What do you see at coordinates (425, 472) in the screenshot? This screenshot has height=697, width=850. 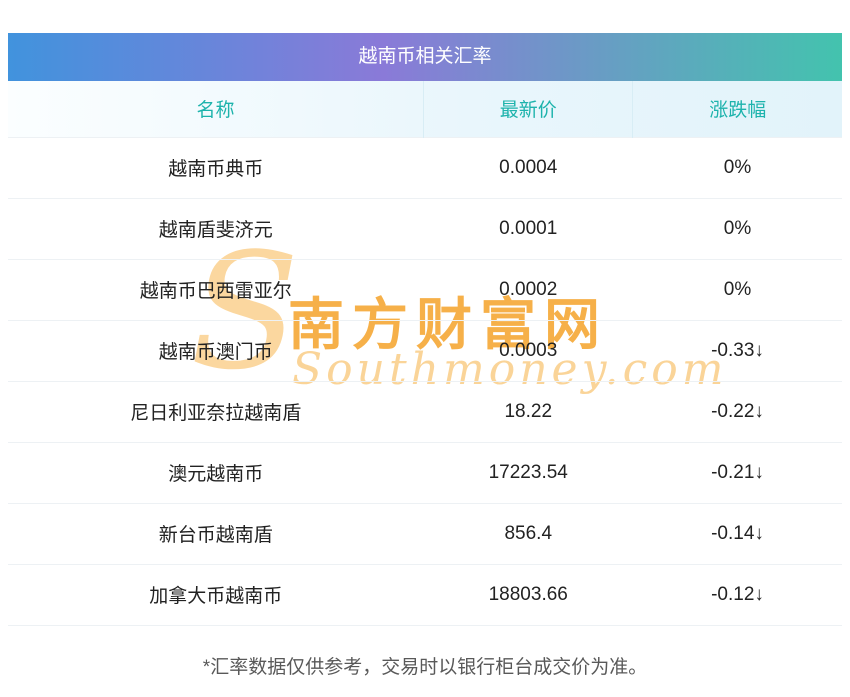 I see `table-row: 澳元越南币 17223.54 -0.21↓` at bounding box center [425, 472].